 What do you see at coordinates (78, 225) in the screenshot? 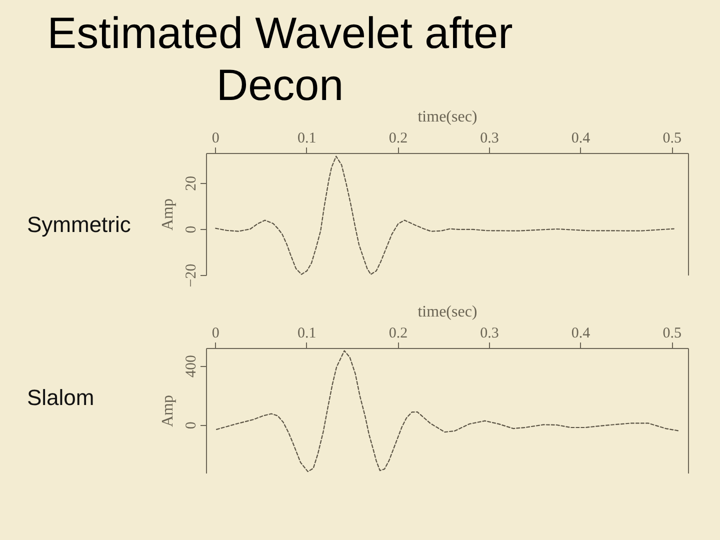
I see `text: Symmetric` at bounding box center [78, 225].